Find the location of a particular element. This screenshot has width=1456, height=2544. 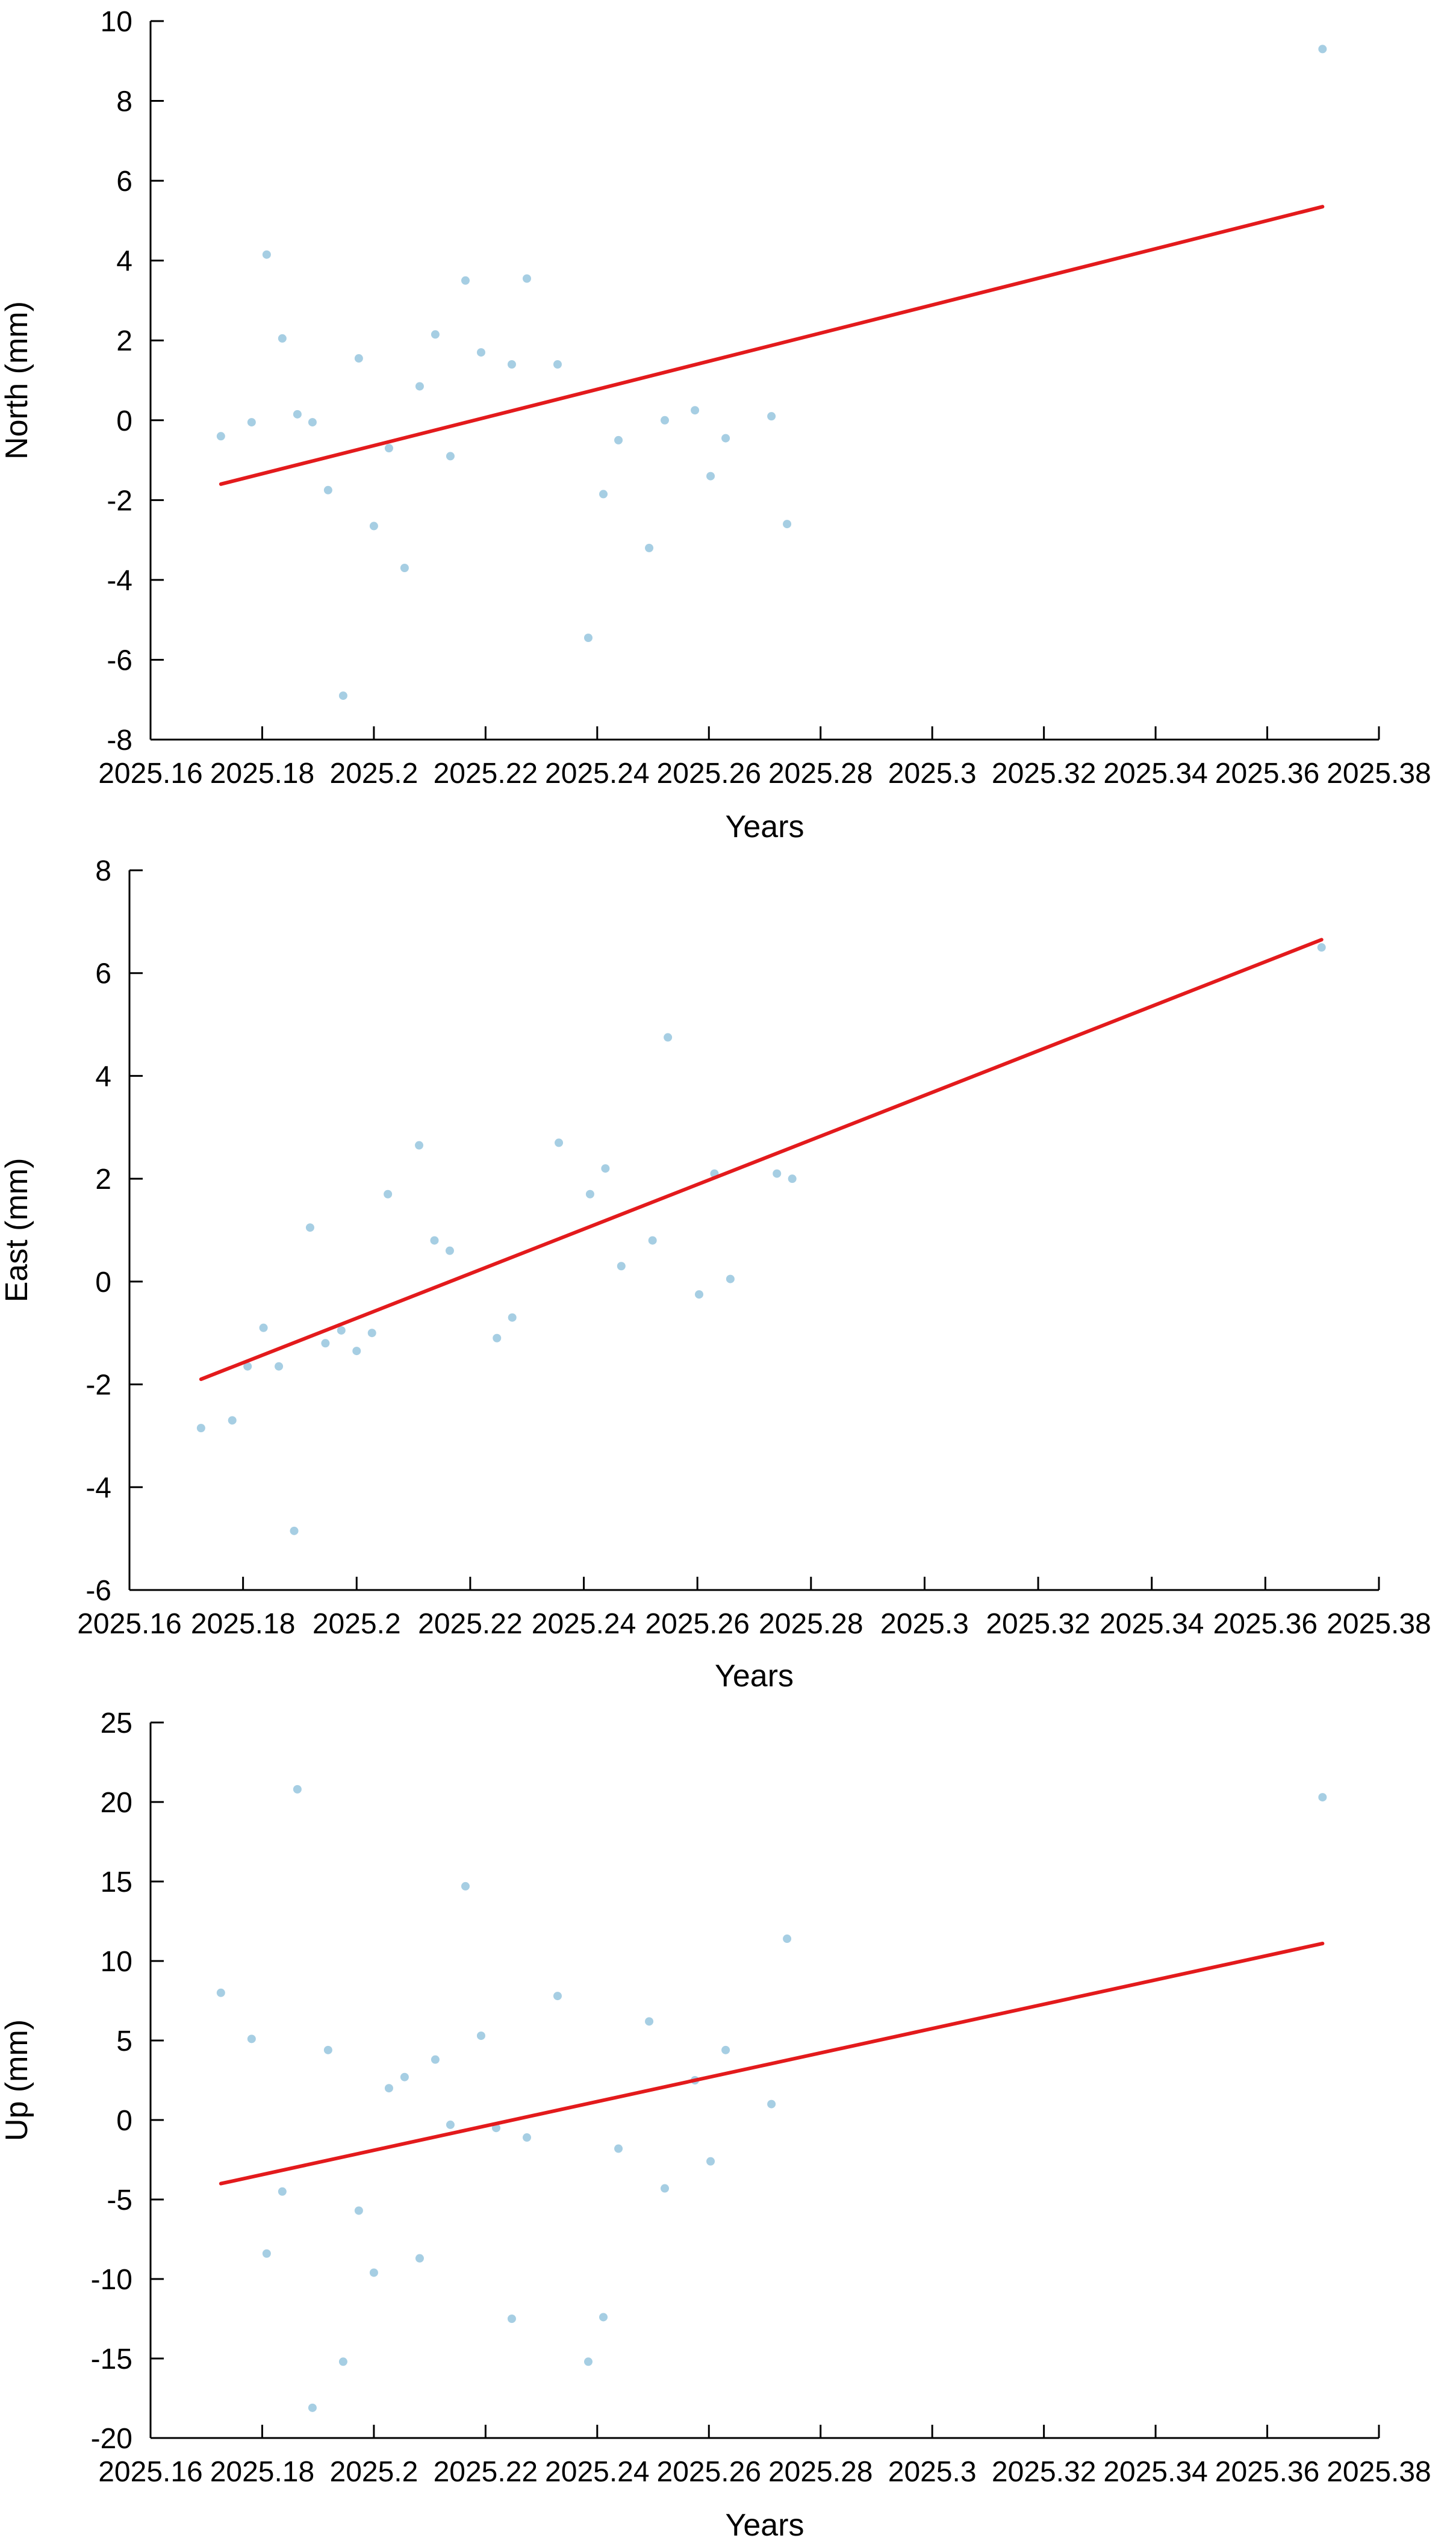

y-tick-label: 25 is located at coordinates (117, 1723).